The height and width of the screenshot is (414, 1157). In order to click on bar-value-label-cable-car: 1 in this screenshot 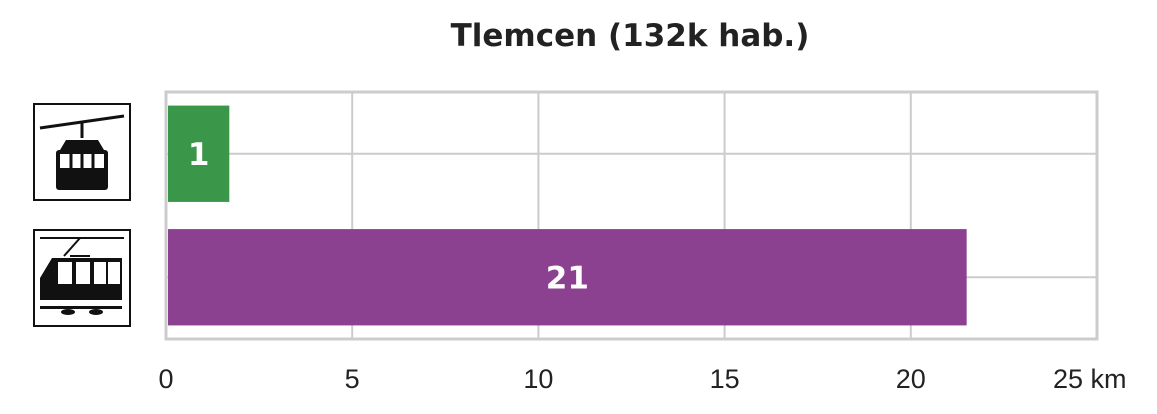, I will do `click(199, 155)`.